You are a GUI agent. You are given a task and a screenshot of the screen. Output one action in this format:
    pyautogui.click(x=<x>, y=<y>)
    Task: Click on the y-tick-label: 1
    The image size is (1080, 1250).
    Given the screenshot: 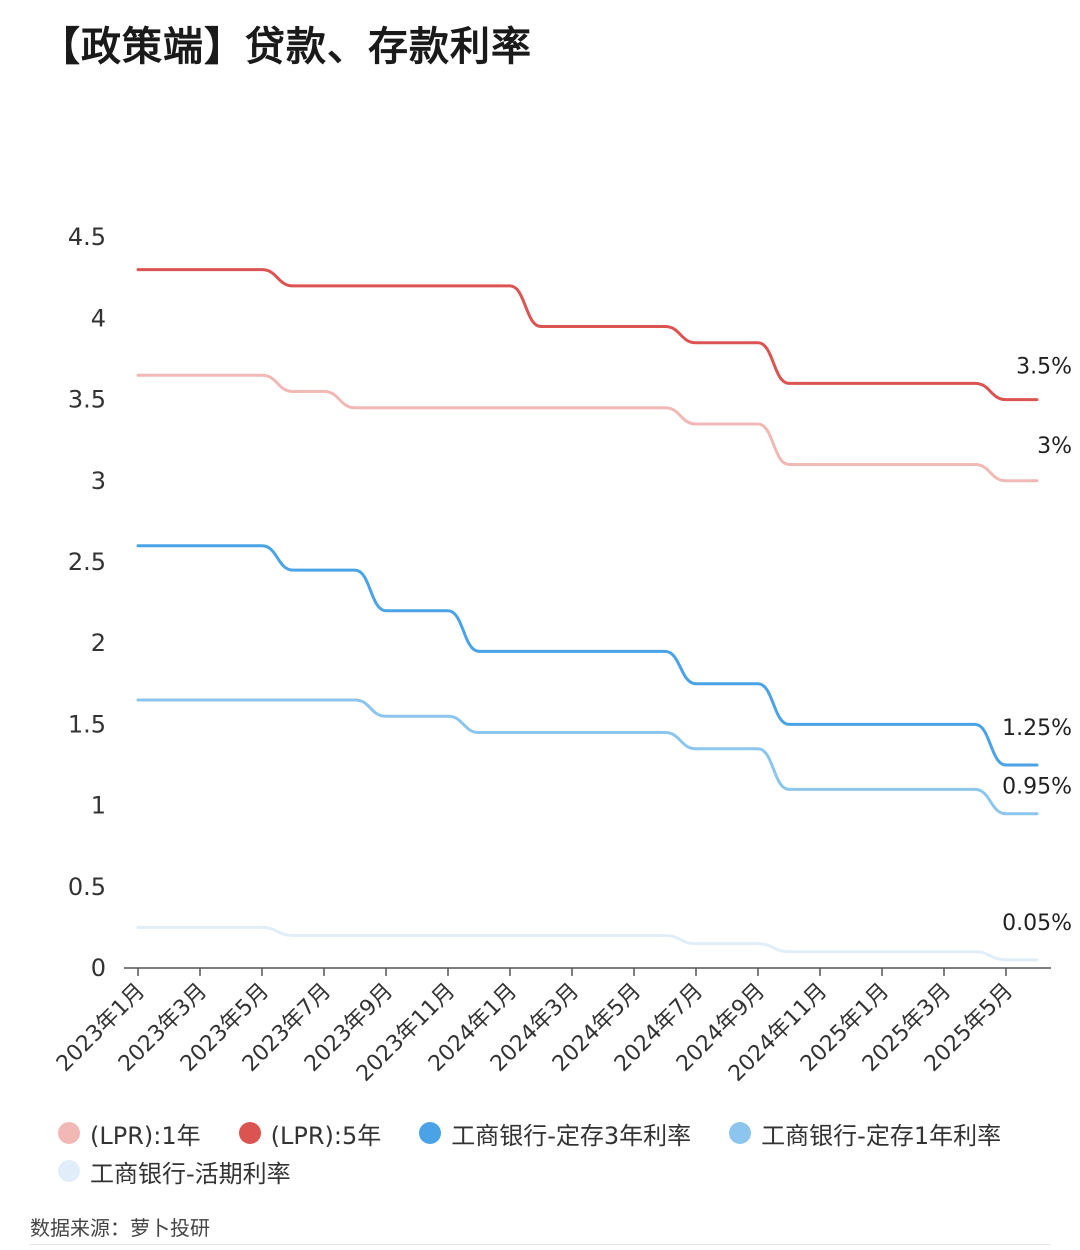 What is the action you would take?
    pyautogui.click(x=98, y=806)
    